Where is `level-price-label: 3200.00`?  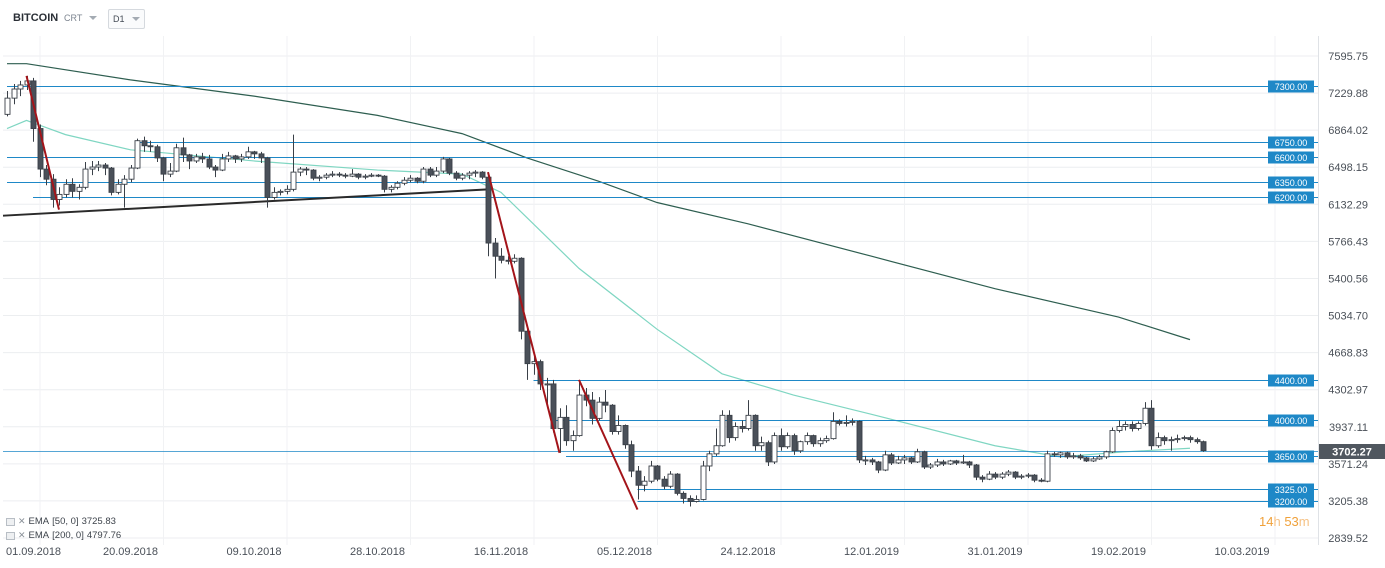 level-price-label: 3200.00 is located at coordinates (1291, 502).